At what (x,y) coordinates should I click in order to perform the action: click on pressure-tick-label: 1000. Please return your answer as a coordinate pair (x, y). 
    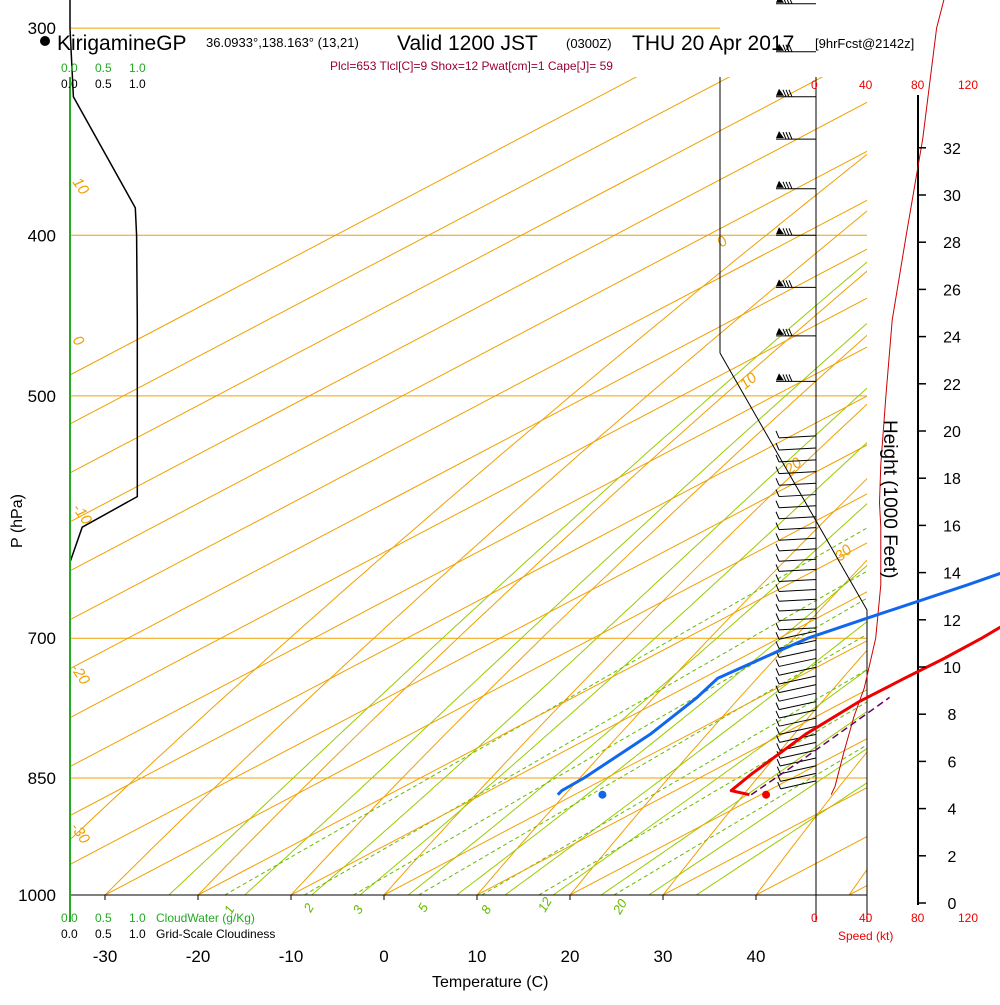
    Looking at the image, I should click on (37, 895).